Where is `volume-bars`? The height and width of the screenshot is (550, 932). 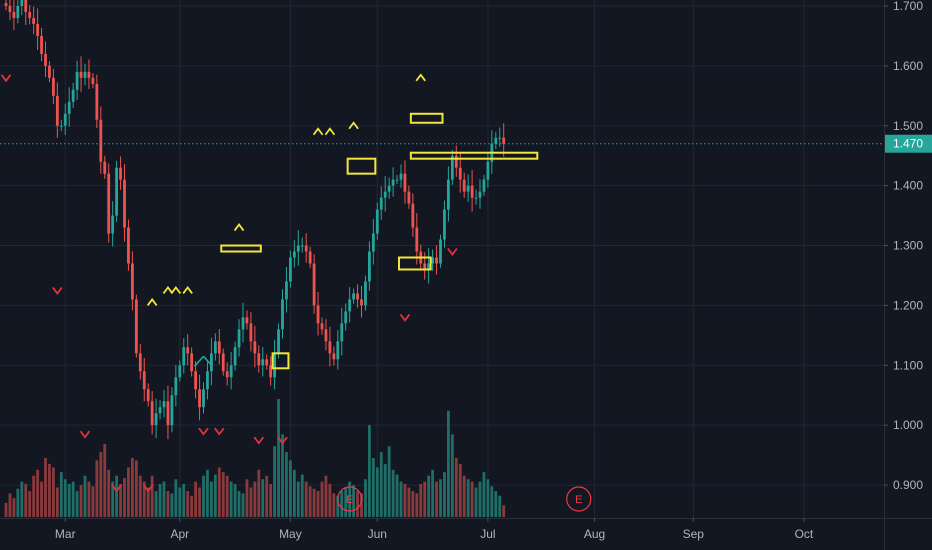 volume-bars is located at coordinates (255, 458).